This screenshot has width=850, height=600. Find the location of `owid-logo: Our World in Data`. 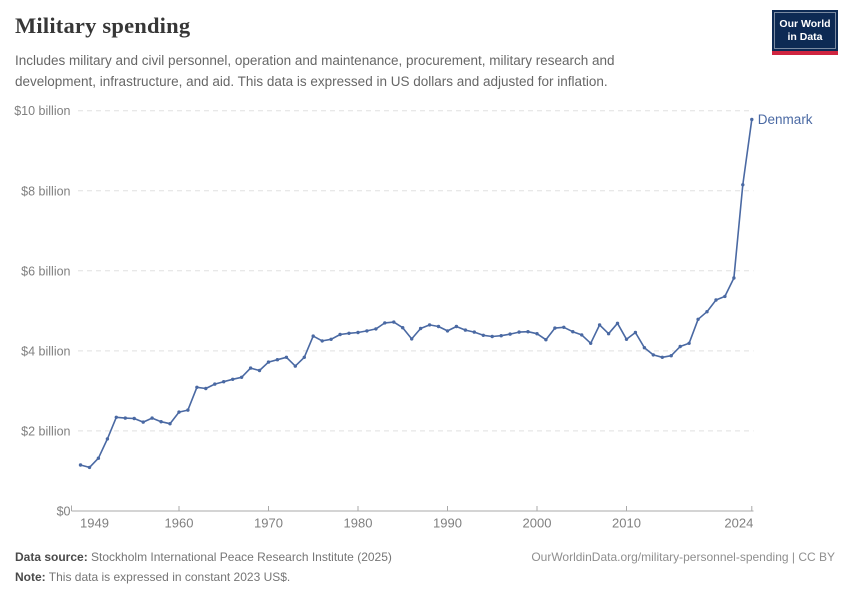

owid-logo: Our World in Data is located at coordinates (805, 32).